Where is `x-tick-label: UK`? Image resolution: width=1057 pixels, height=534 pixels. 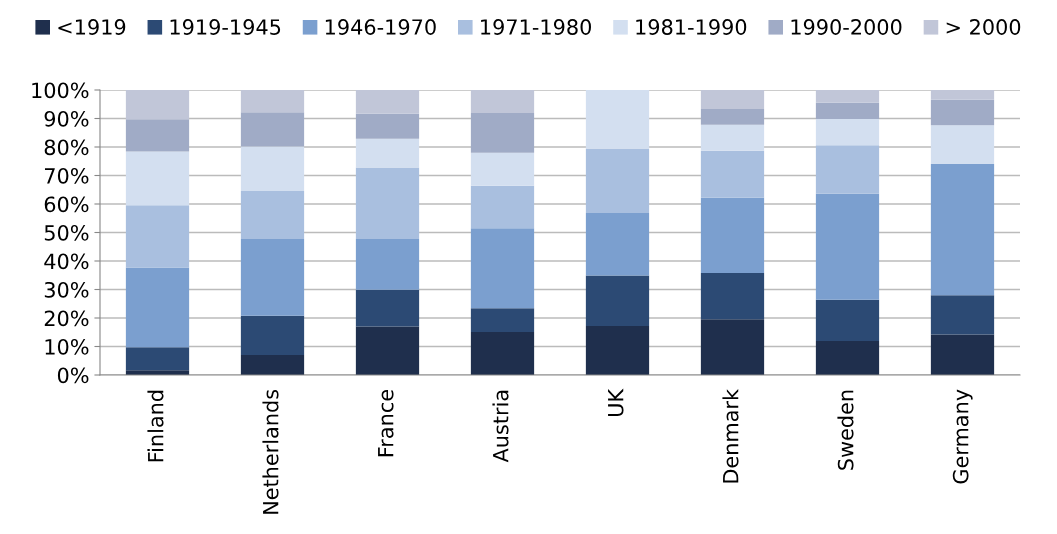 x-tick-label: UK is located at coordinates (616, 402).